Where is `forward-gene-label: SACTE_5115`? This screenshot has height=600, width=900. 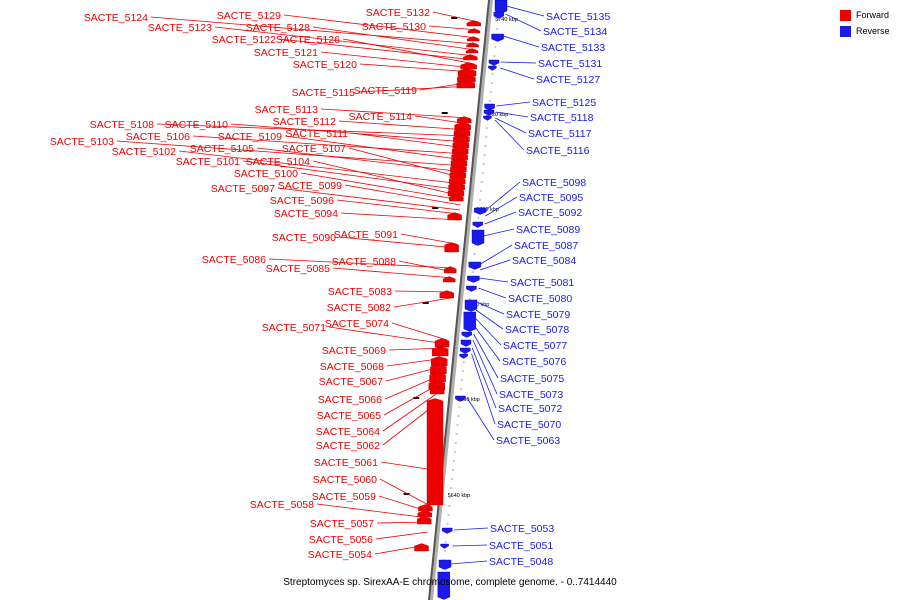
forward-gene-label: SACTE_5115 is located at coordinates (324, 93).